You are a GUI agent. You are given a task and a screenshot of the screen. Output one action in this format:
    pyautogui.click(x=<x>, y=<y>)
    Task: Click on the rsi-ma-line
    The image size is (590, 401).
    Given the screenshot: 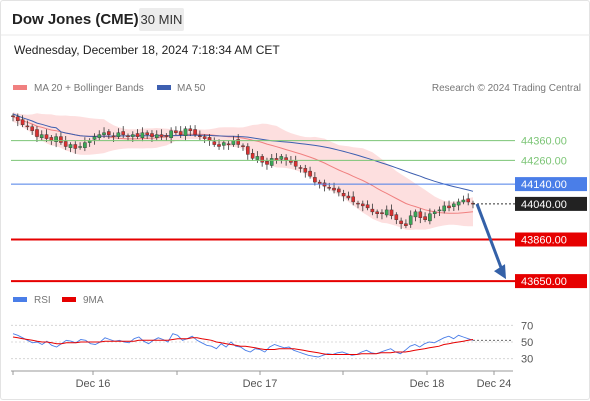 What is the action you would take?
    pyautogui.click(x=243, y=345)
    